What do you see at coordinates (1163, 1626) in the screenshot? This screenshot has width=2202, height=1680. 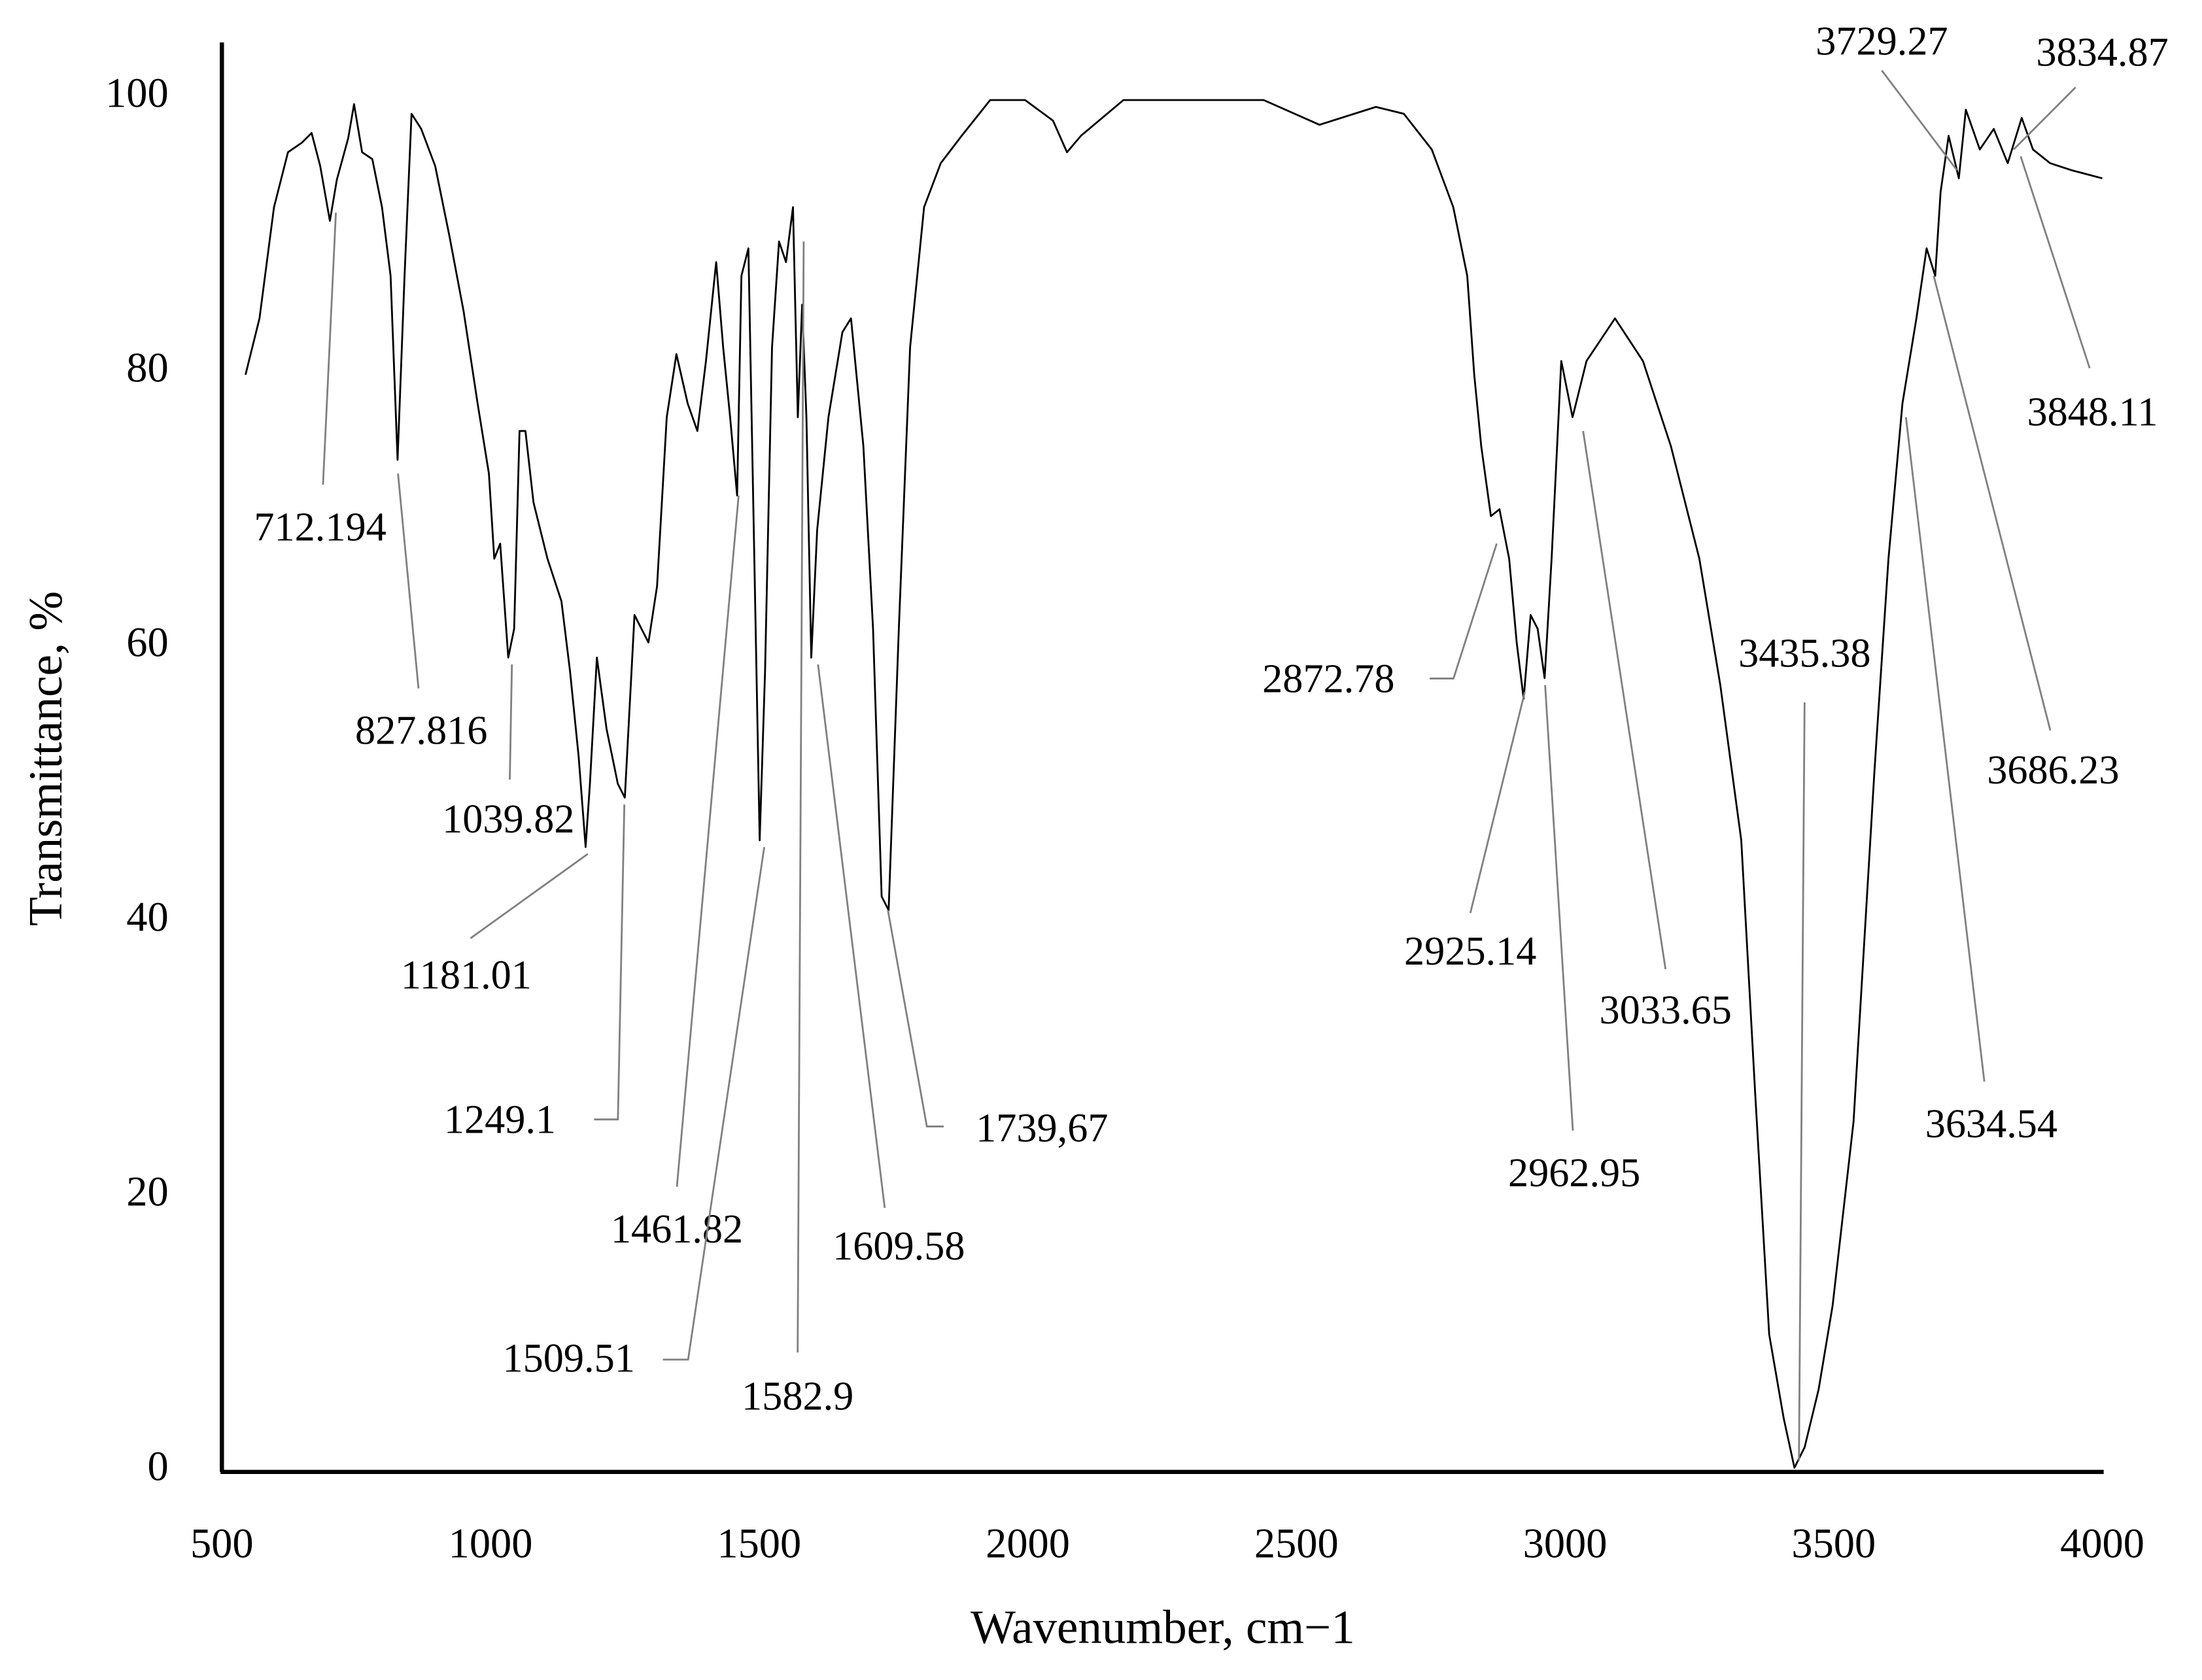 I see `x-axis-title: Wavenumber, cm−1` at bounding box center [1163, 1626].